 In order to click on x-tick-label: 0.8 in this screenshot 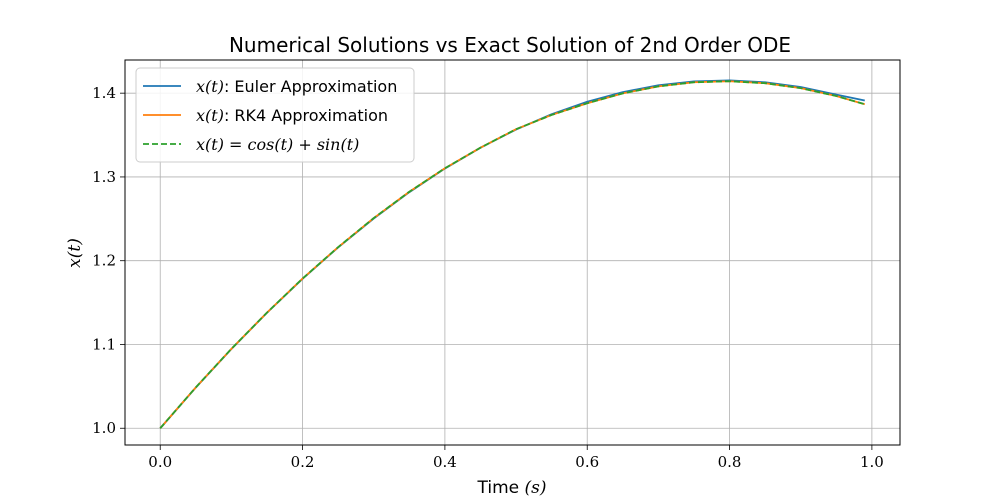, I will do `click(730, 462)`.